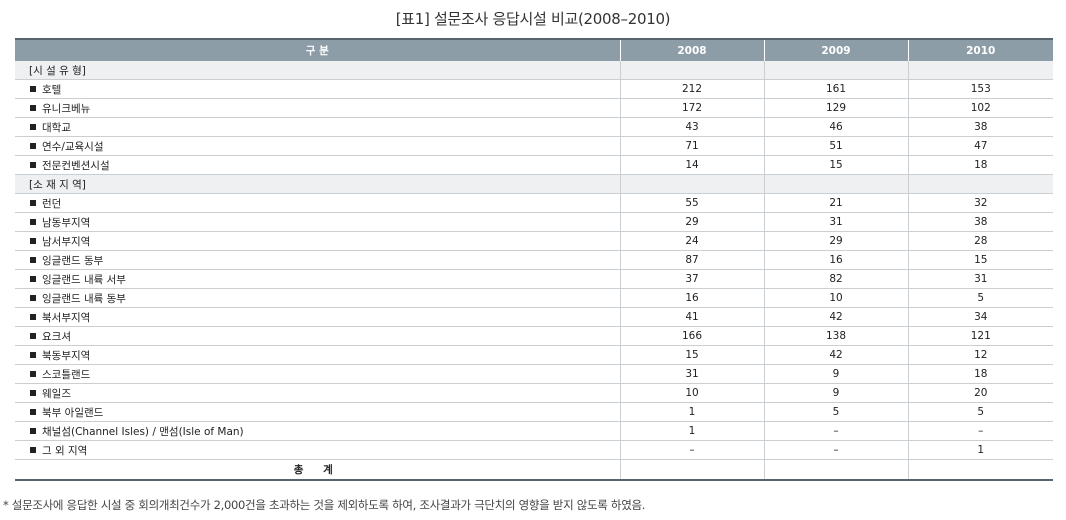  Describe the element at coordinates (66, 355) in the screenshot. I see `row-label: 북동부지역` at that location.